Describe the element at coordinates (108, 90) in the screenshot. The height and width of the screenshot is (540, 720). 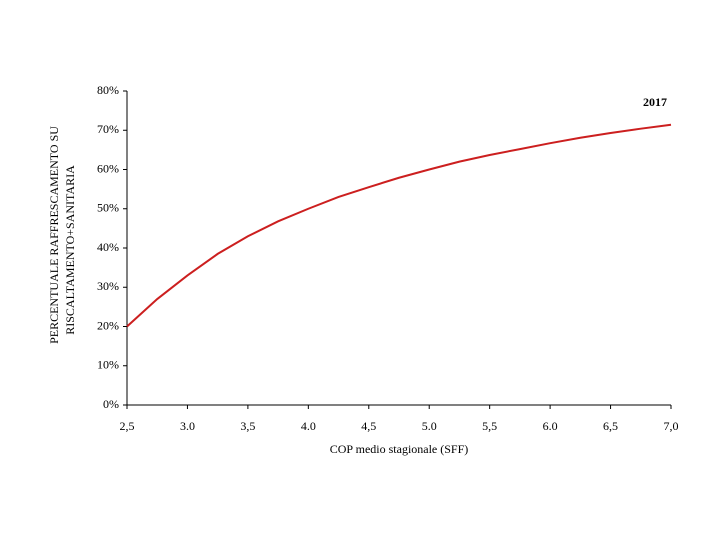
I see `y-tick-label: 80%` at that location.